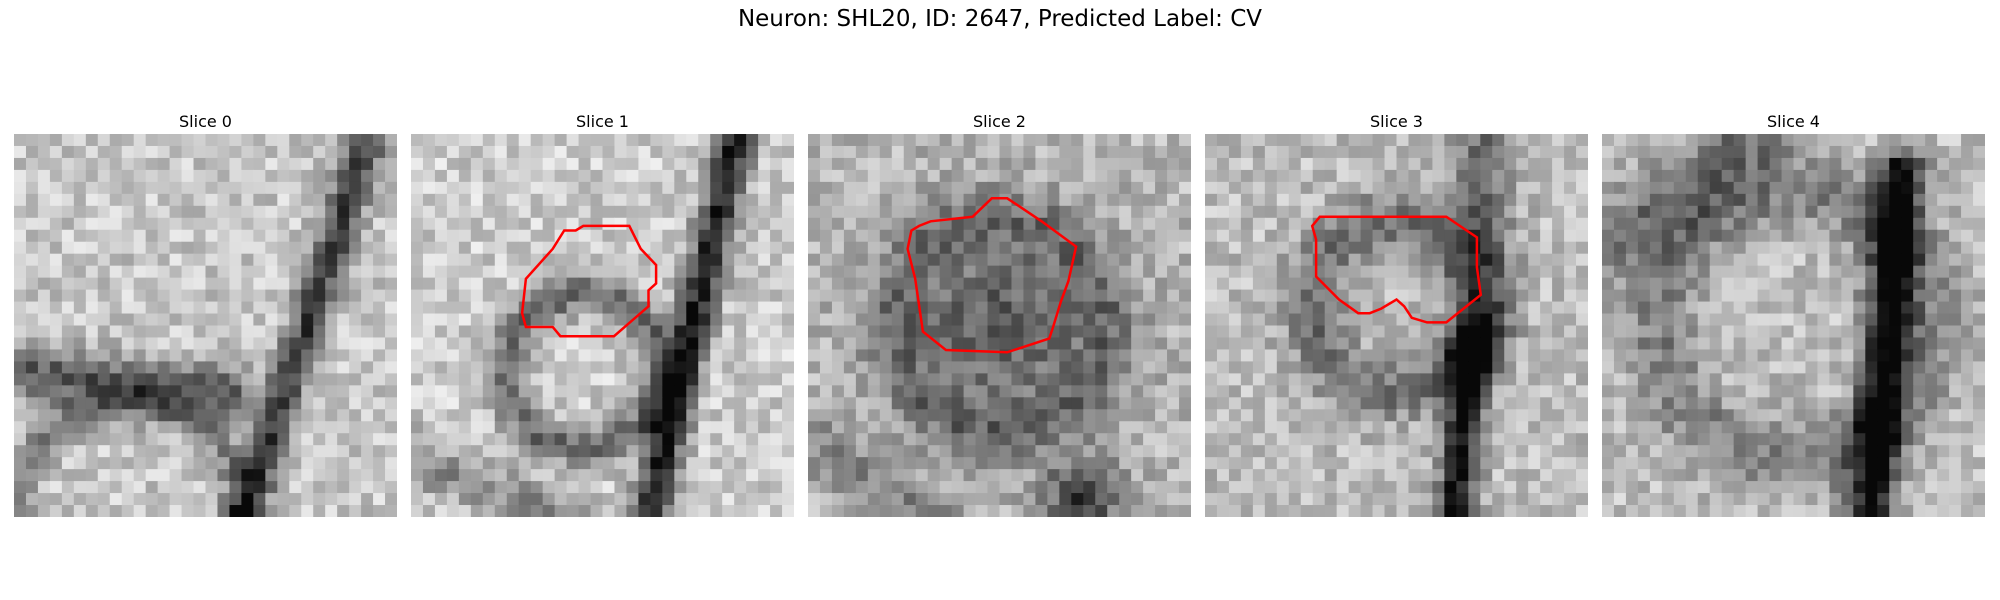 The height and width of the screenshot is (600, 2000). I want to click on slice-title: Slice 4, so click(1793, 121).